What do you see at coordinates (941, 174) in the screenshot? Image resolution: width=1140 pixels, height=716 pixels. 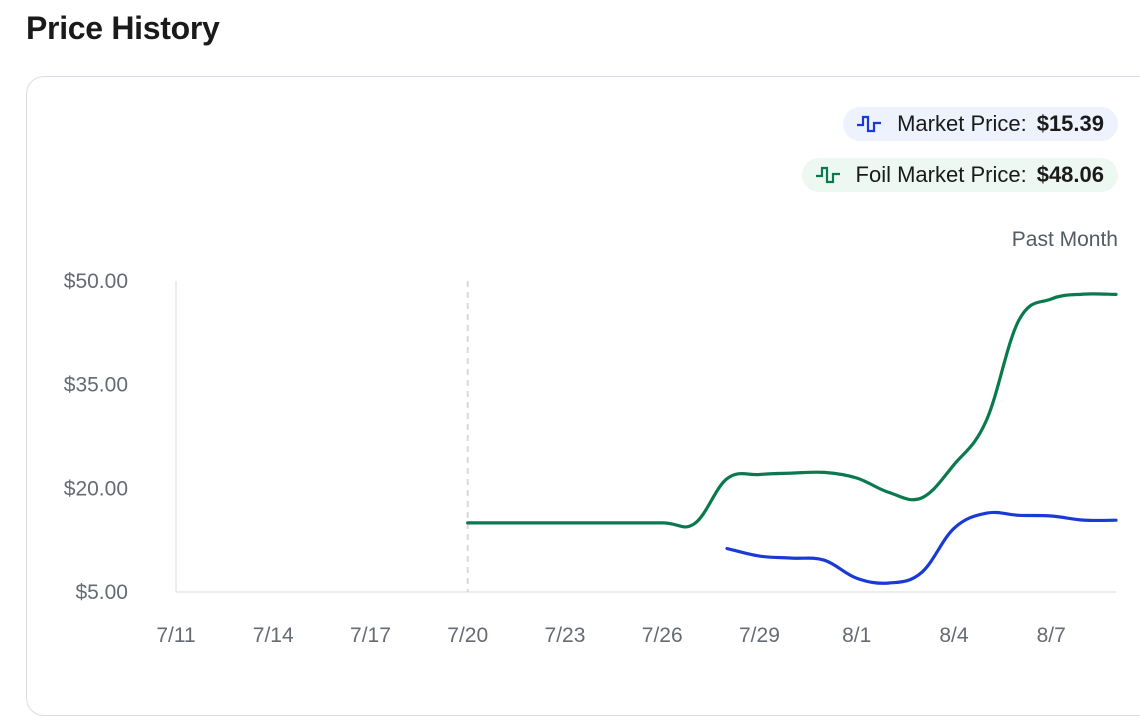 I see `legend-foil-label: Foil Market Price:` at bounding box center [941, 174].